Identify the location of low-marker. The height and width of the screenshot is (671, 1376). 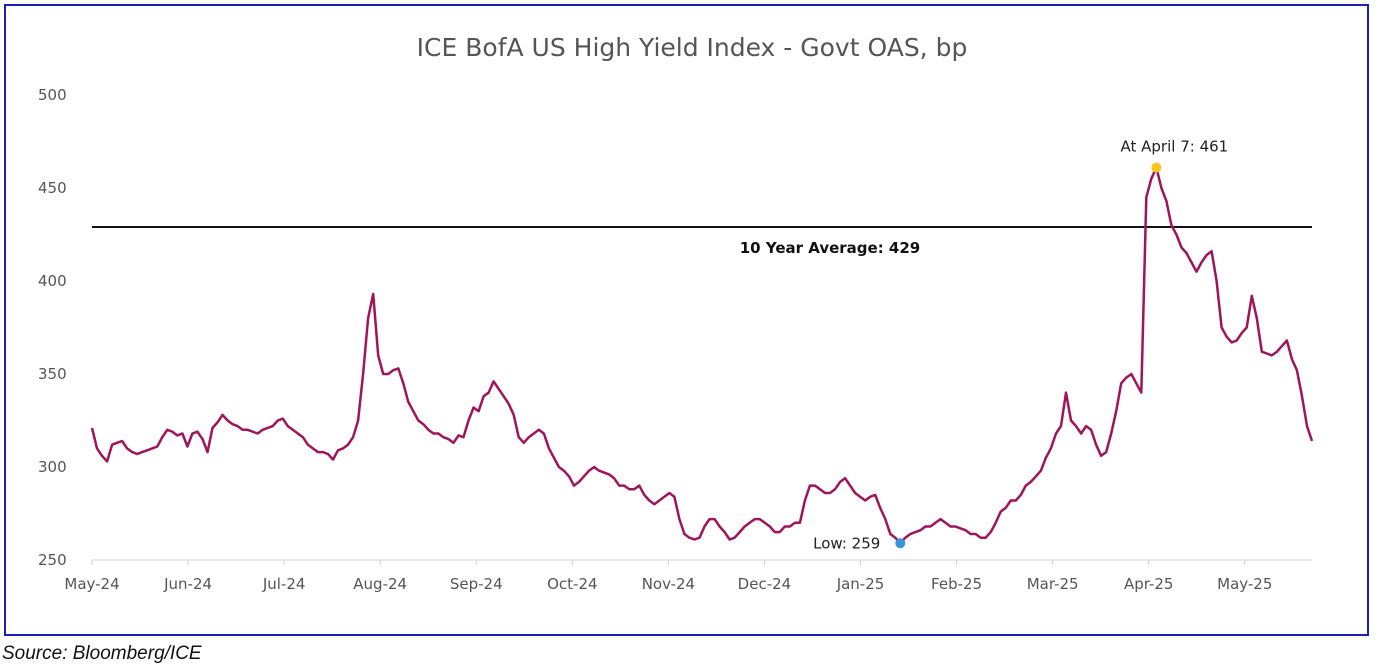
(900, 543).